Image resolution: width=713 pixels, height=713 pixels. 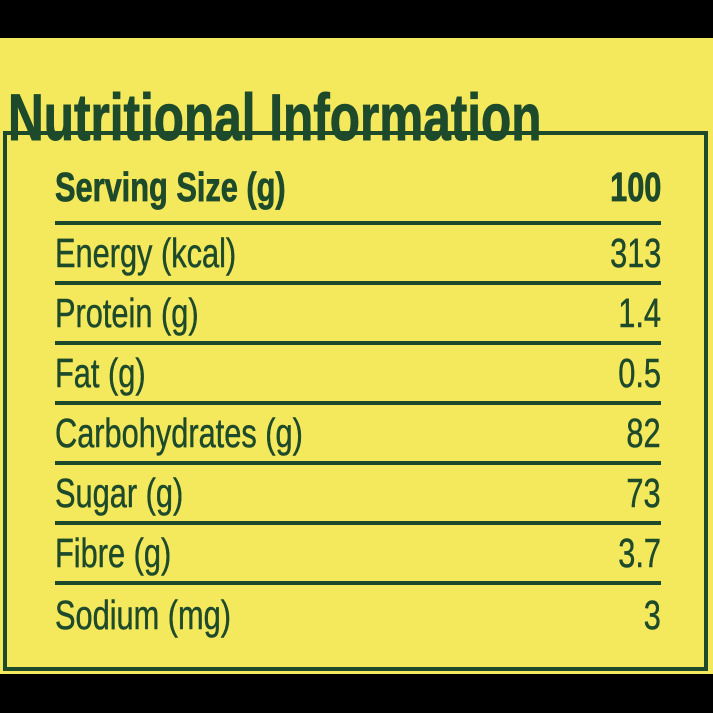 What do you see at coordinates (113, 552) in the screenshot?
I see `row-label: Fibre (g)` at bounding box center [113, 552].